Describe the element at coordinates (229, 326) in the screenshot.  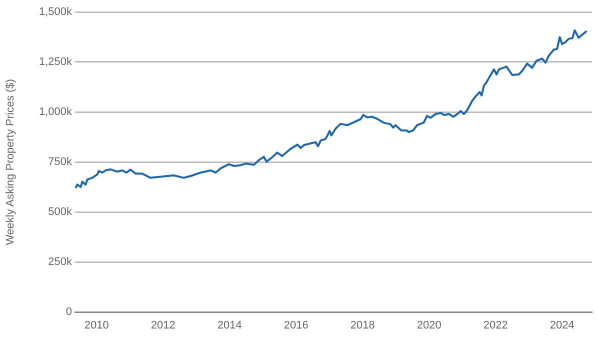
I see `x-tick-label: 2014` at that location.